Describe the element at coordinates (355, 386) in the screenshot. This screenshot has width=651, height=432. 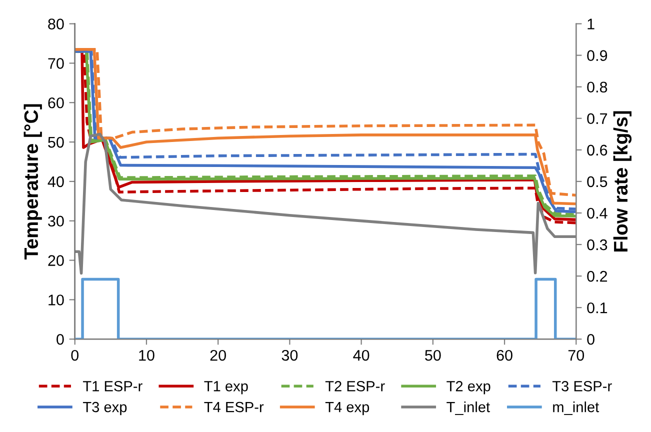
I see `legend-label: T2 ESP-r` at that location.